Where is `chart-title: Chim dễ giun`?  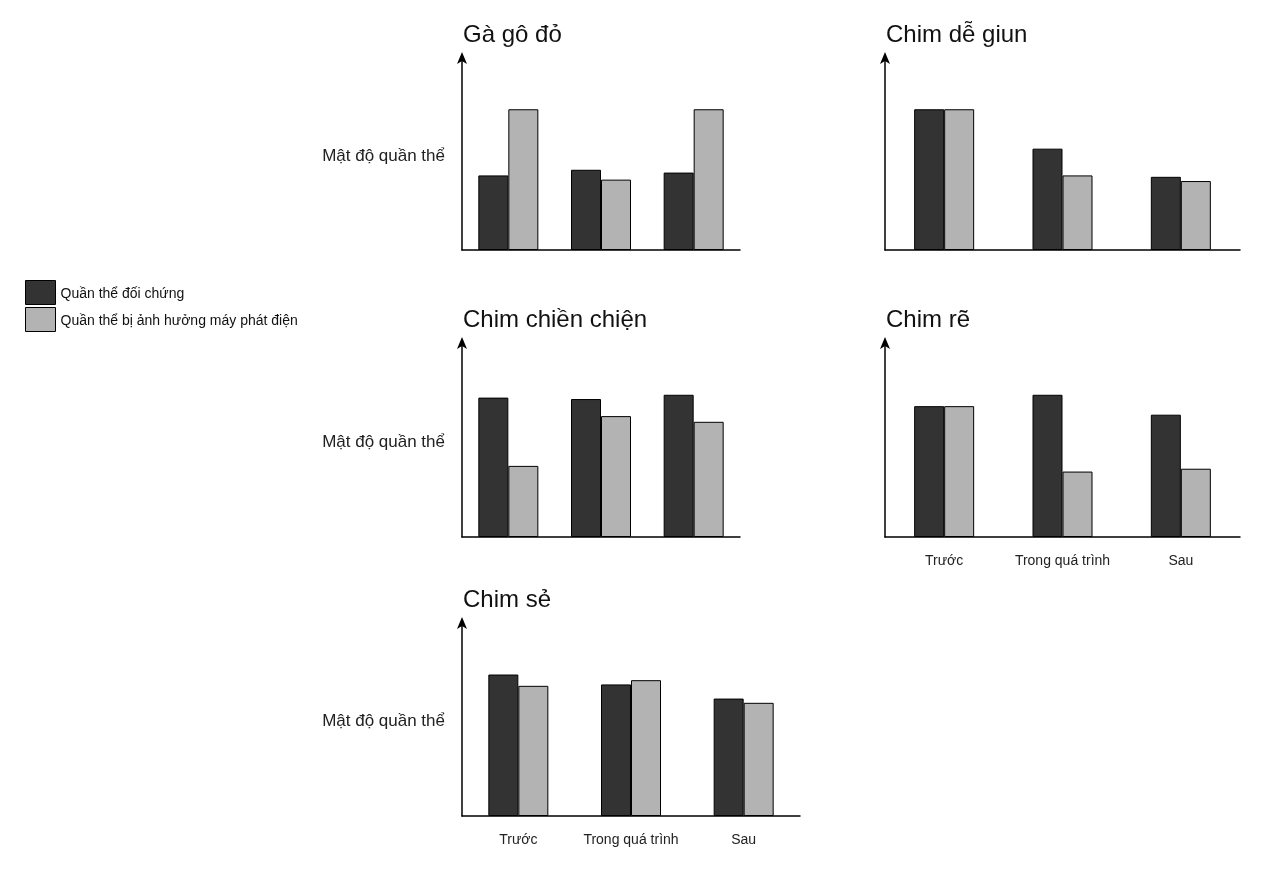 chart-title: Chim dễ giun is located at coordinates (957, 33).